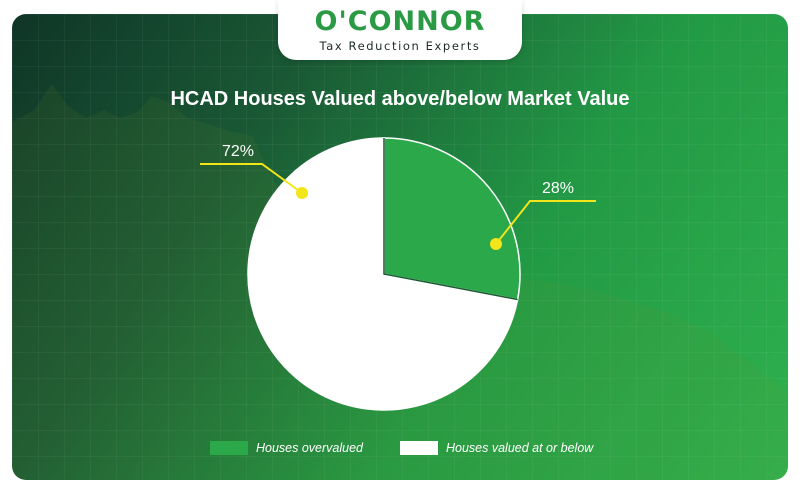 Image resolution: width=800 pixels, height=492 pixels. Describe the element at coordinates (238, 151) in the screenshot. I see `data-label-at-or-below: 72%` at that location.